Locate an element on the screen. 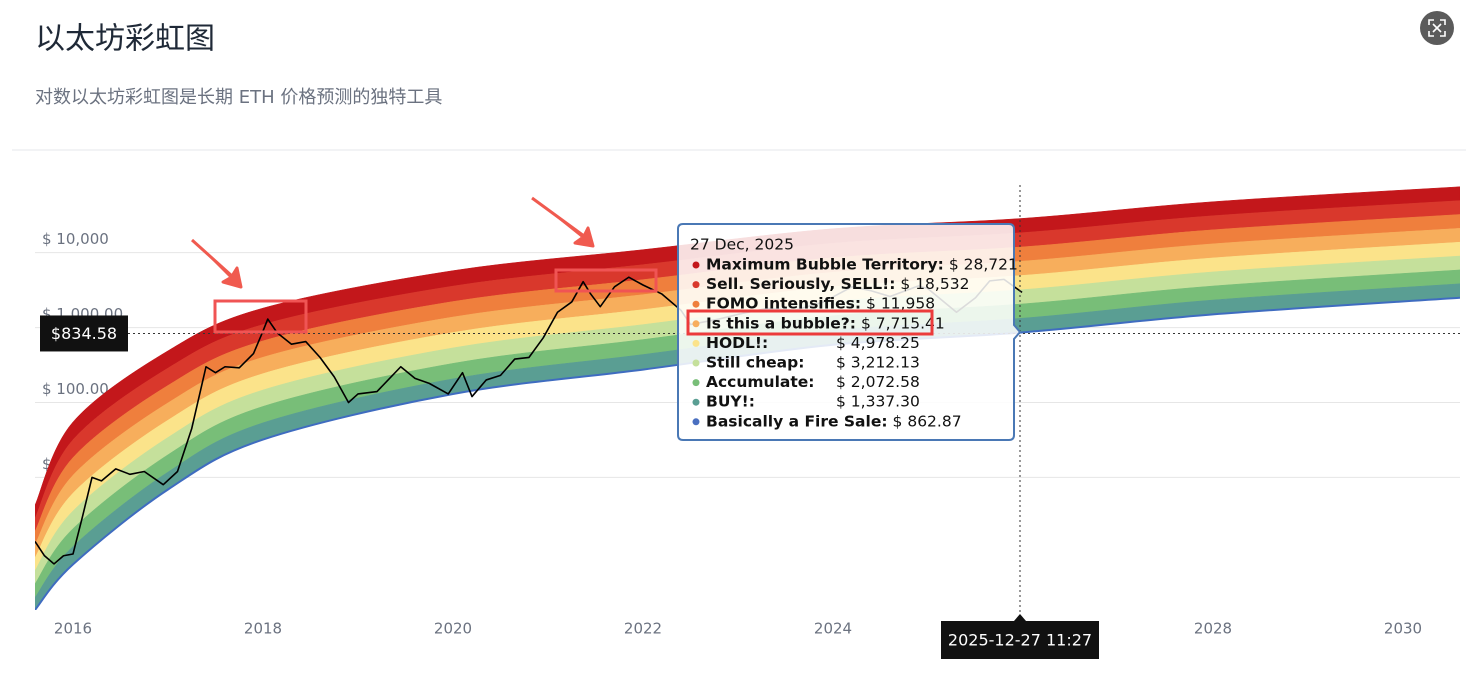  x-tick-label: 2018 is located at coordinates (263, 629).